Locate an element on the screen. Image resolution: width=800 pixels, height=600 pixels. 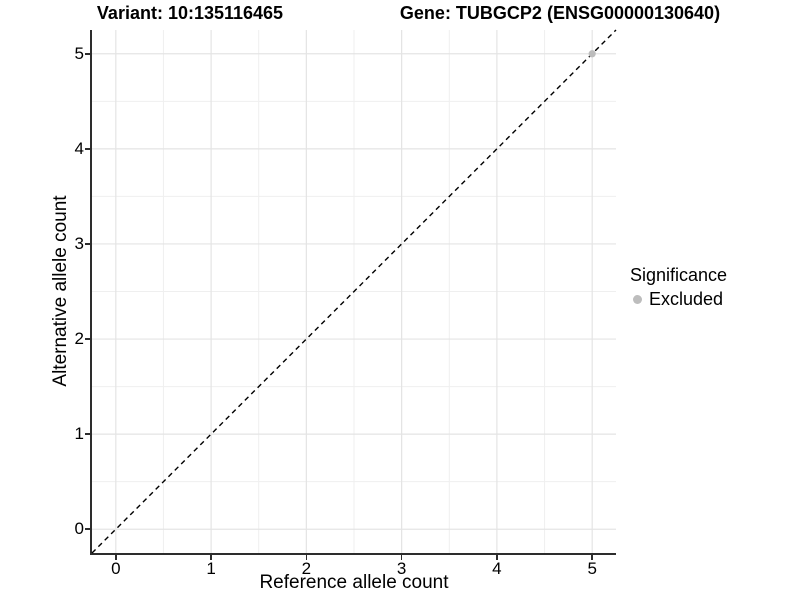
y-tick-label: 4 is located at coordinates (79, 148).